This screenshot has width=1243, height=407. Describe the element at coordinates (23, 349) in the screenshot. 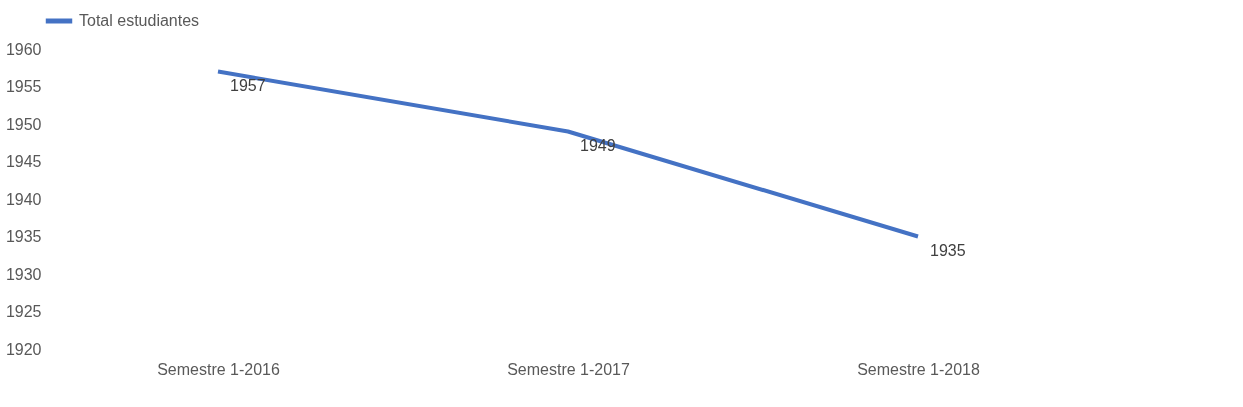

I see `y-tick-label: 1920` at that location.